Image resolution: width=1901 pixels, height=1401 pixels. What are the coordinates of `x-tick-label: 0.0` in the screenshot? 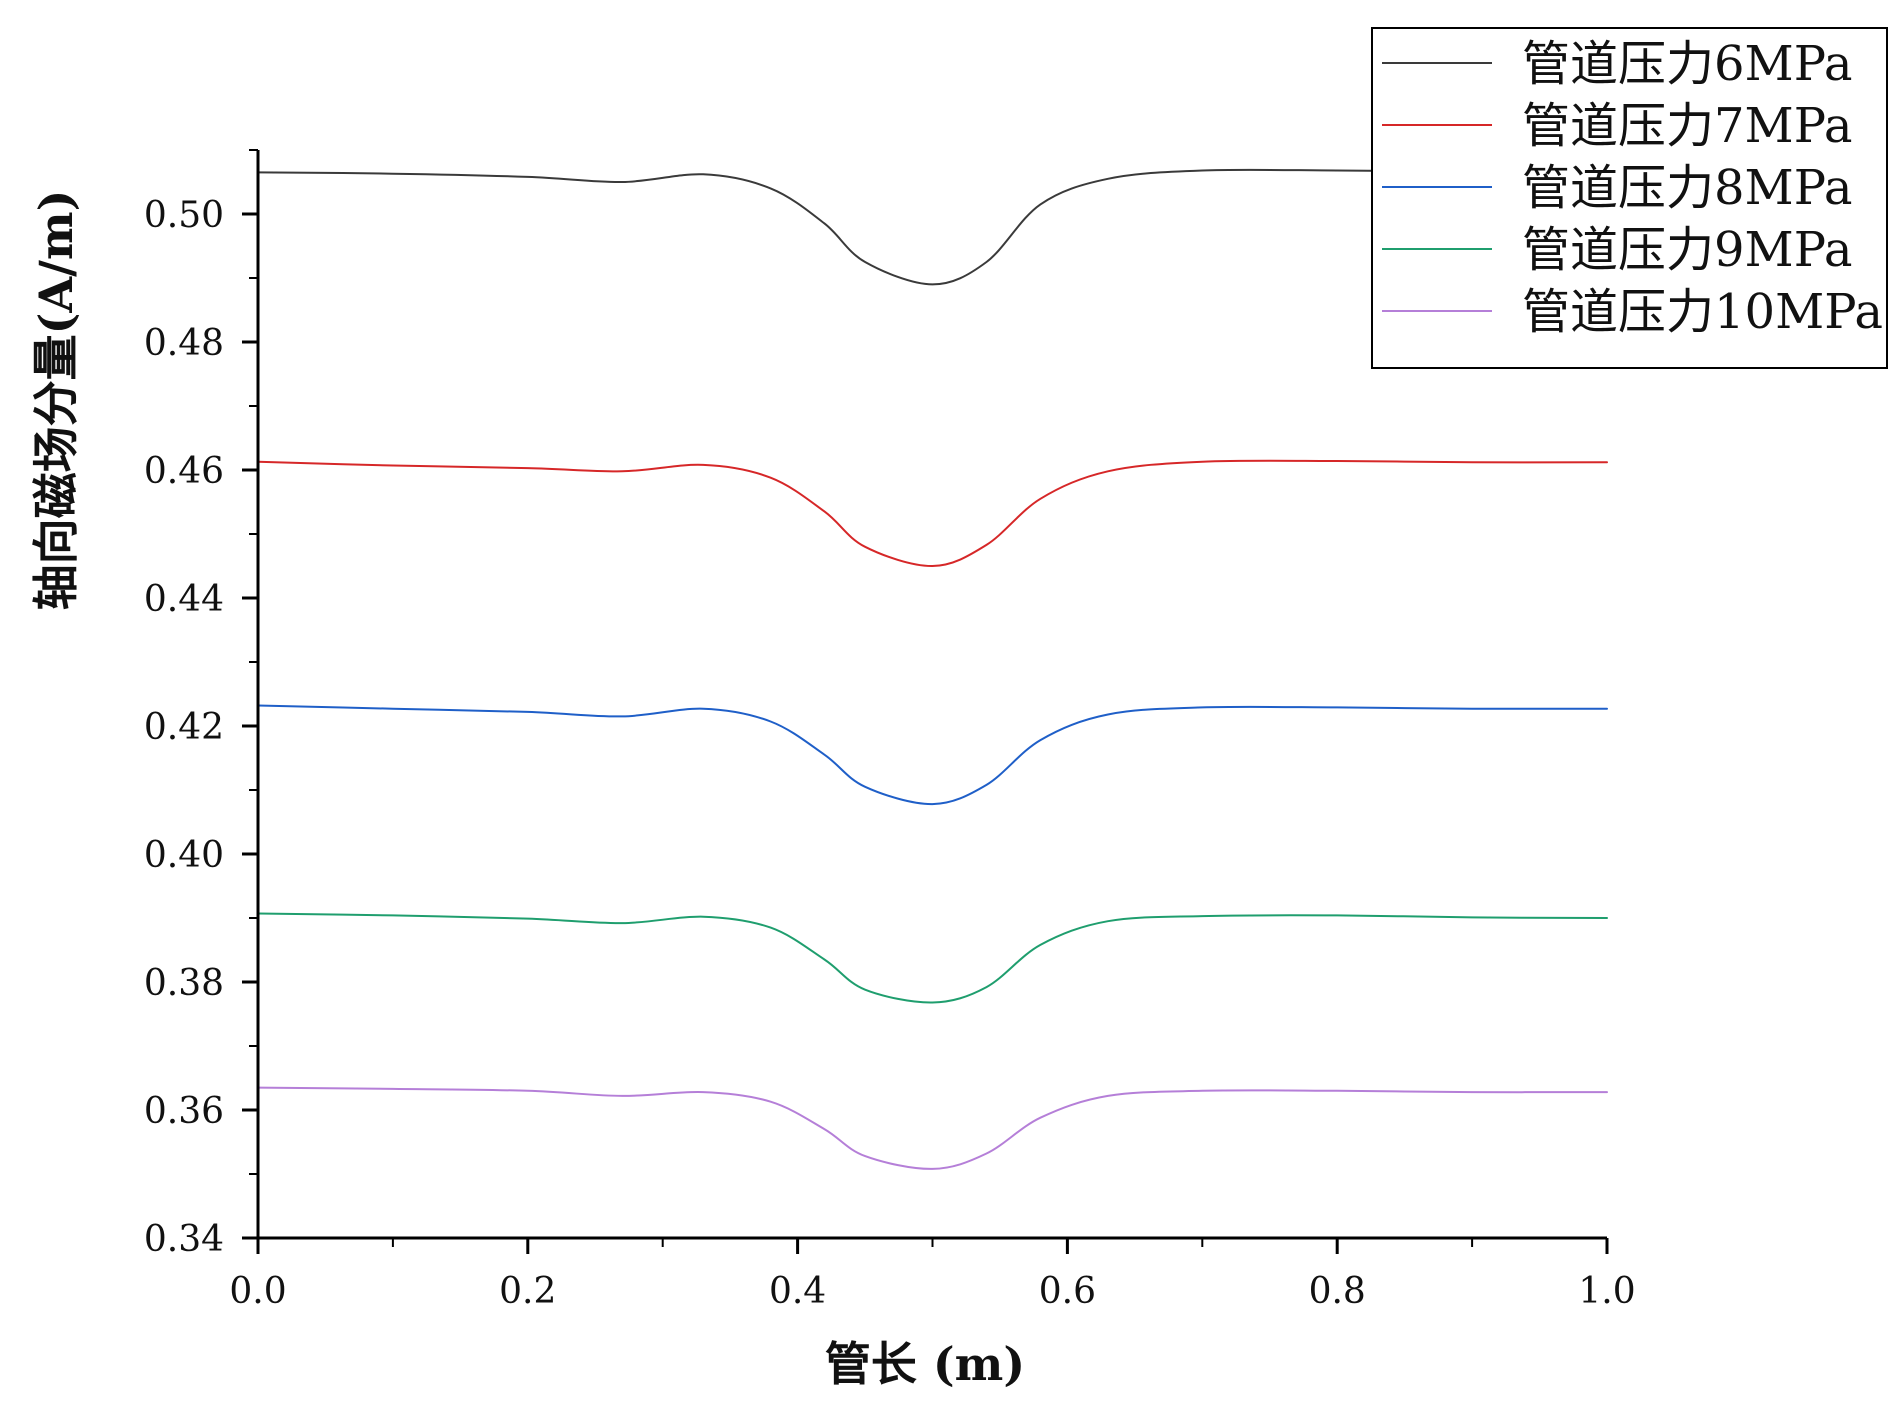 It's located at (257, 1291).